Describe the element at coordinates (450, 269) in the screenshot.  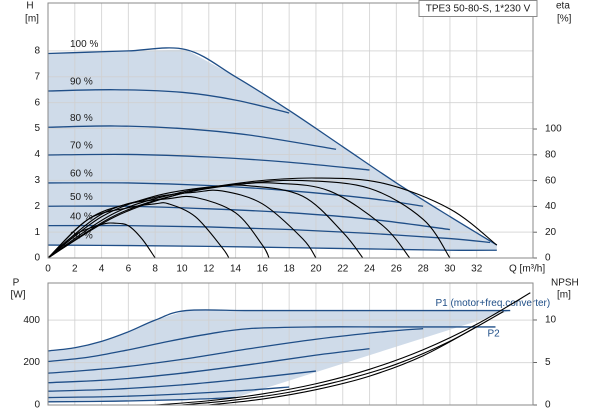
I see `x-tick-label: 30` at that location.